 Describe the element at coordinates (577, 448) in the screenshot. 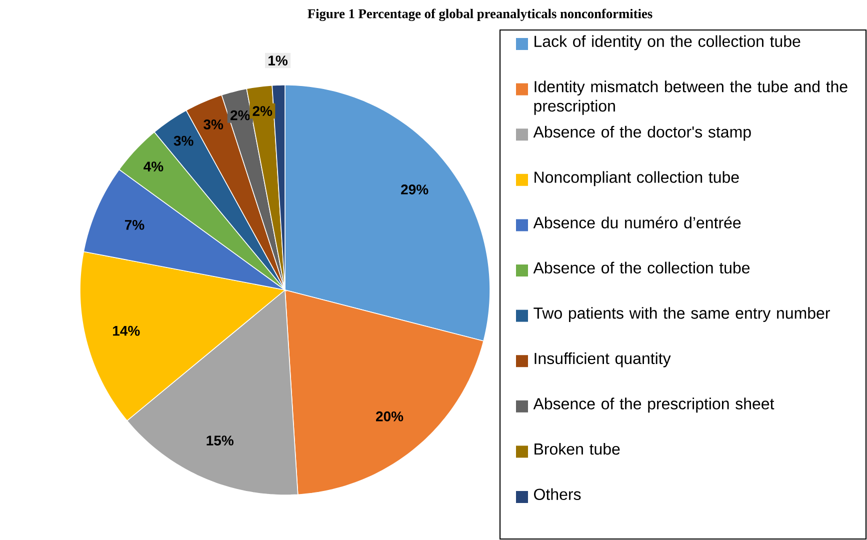

I see `legend-label: Broken tube` at that location.